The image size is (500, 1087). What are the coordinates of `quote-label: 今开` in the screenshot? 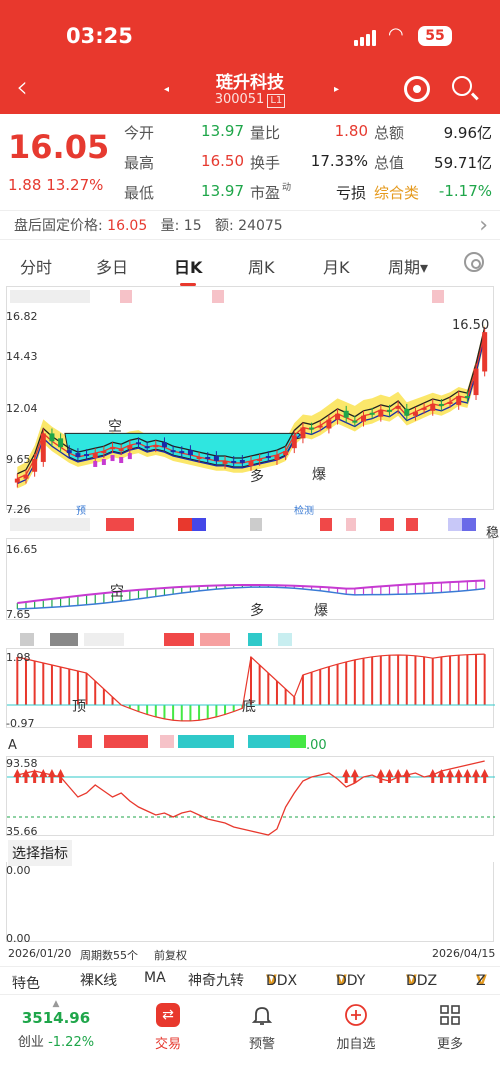 It's located at (139, 133).